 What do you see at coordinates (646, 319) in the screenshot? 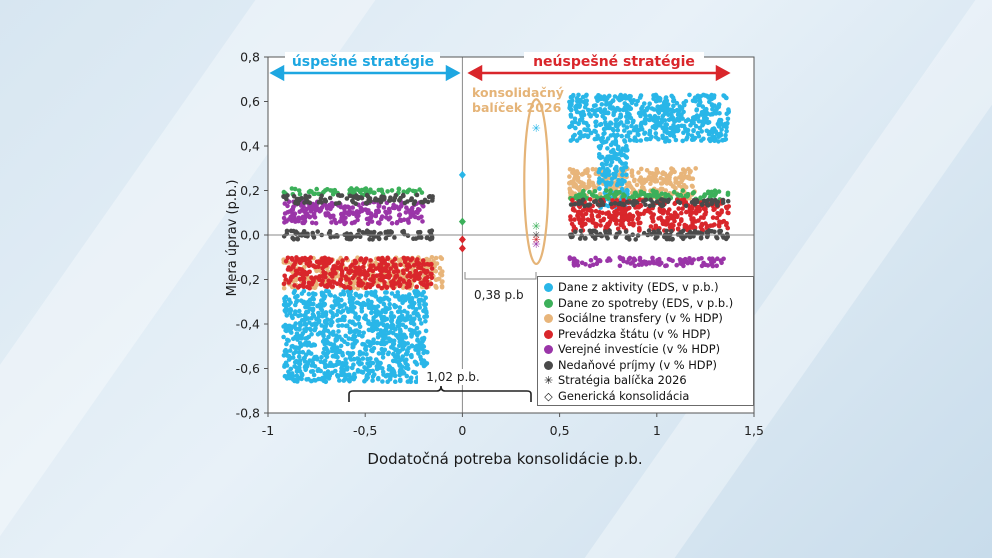
I see `legend-item: Sociálne transfery (v % HDP)` at bounding box center [646, 319].